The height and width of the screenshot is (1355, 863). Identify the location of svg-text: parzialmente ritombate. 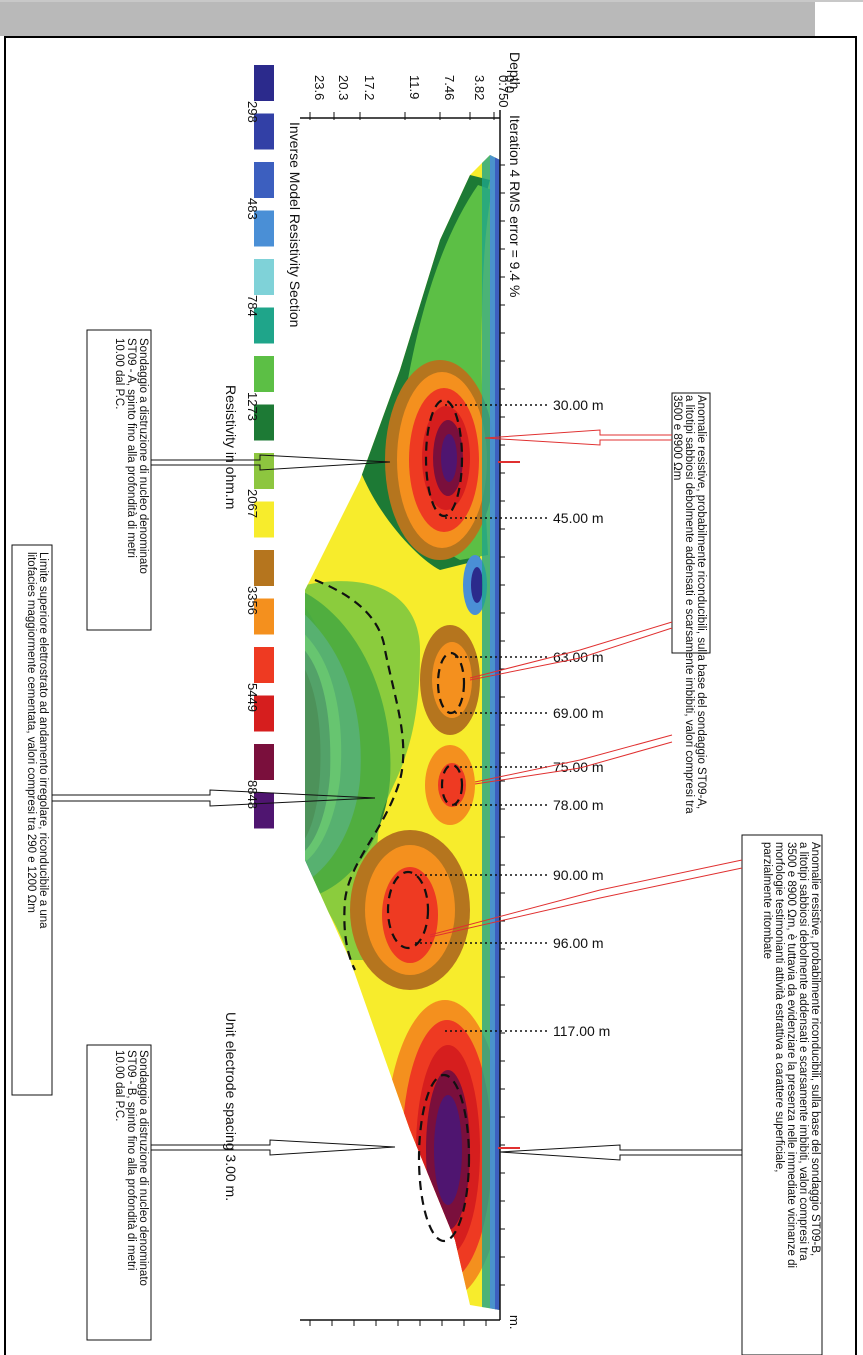
(767, 900).